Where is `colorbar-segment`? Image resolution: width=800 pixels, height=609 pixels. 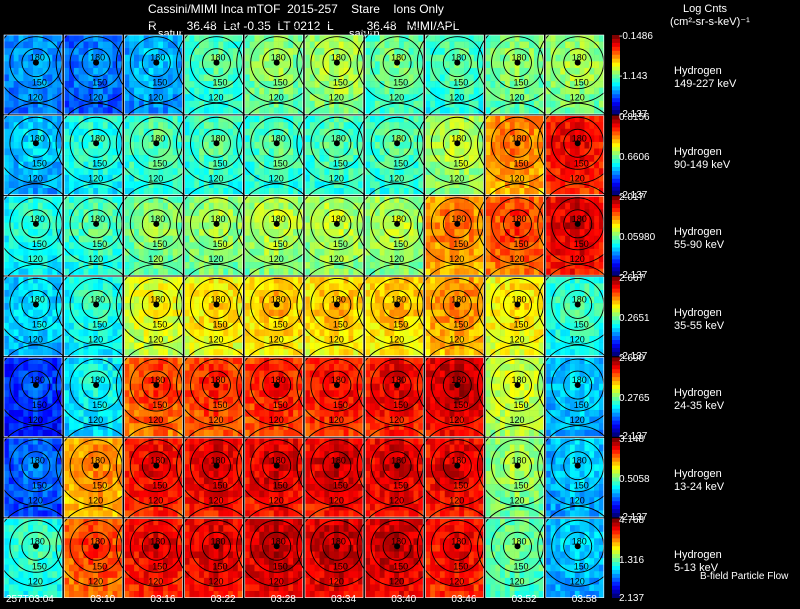 colorbar-segment is located at coordinates (616, 161).